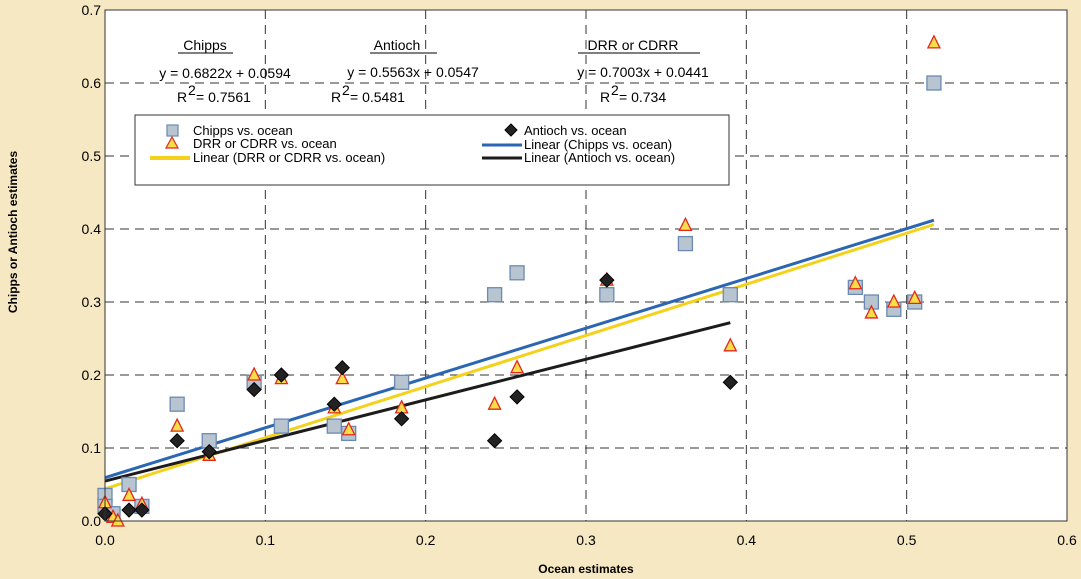  I want to click on x-tick-label: 0.5, so click(907, 540).